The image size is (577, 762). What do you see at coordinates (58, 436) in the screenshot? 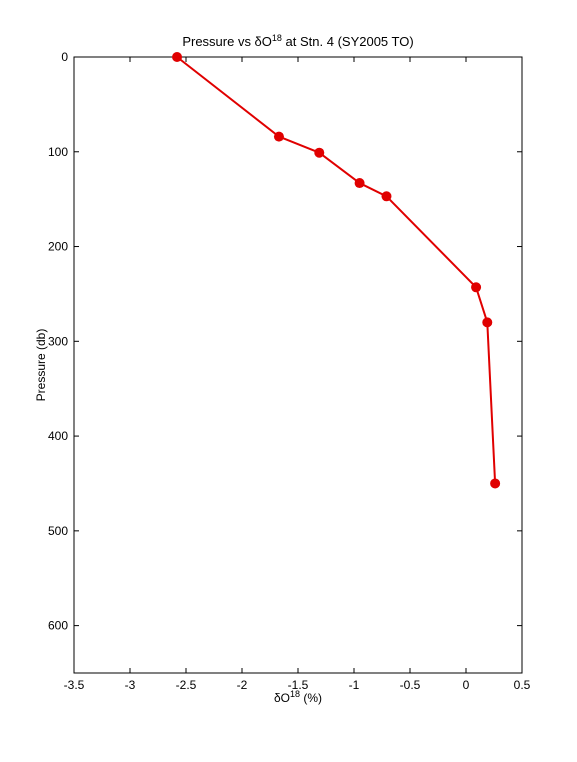
I see `y-tick-label: 400` at bounding box center [58, 436].